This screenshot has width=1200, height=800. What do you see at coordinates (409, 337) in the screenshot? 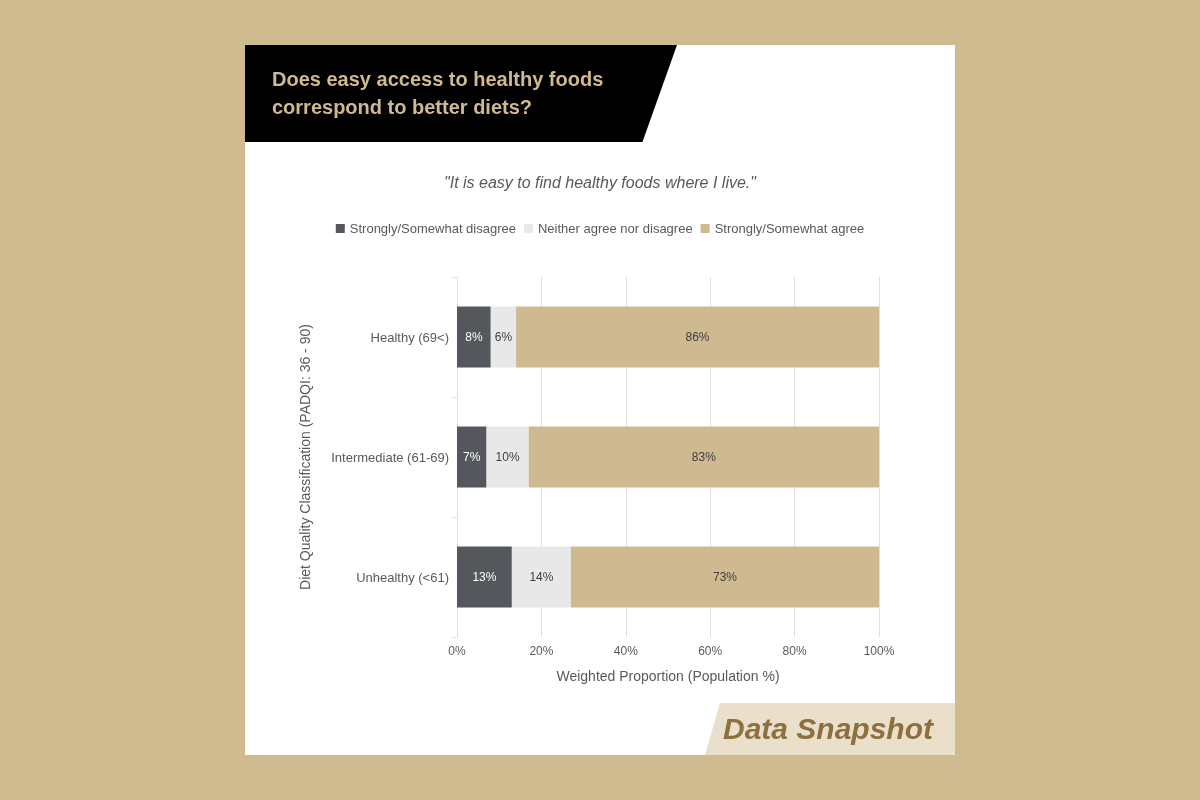
I see `y-tick-label: Healthy (69<)` at bounding box center [409, 337].